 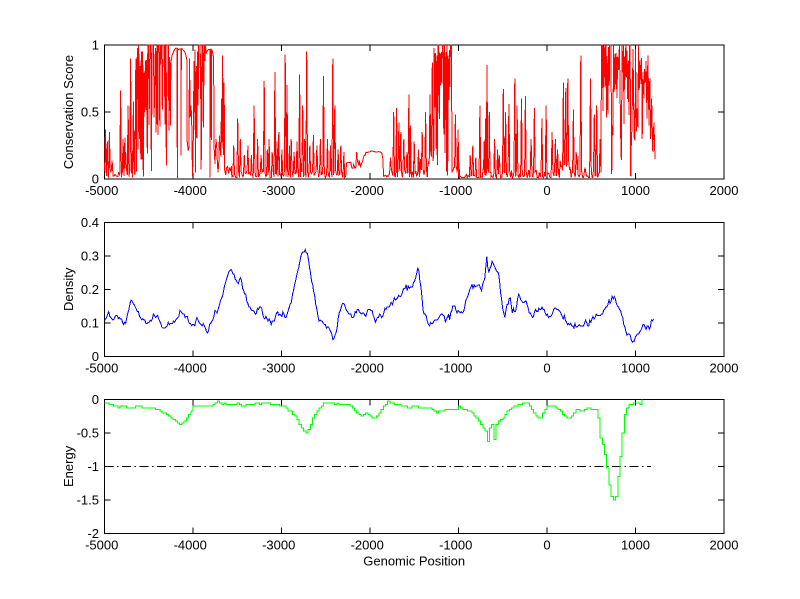 I want to click on svg-text: -0.5, so click(x=88, y=432).